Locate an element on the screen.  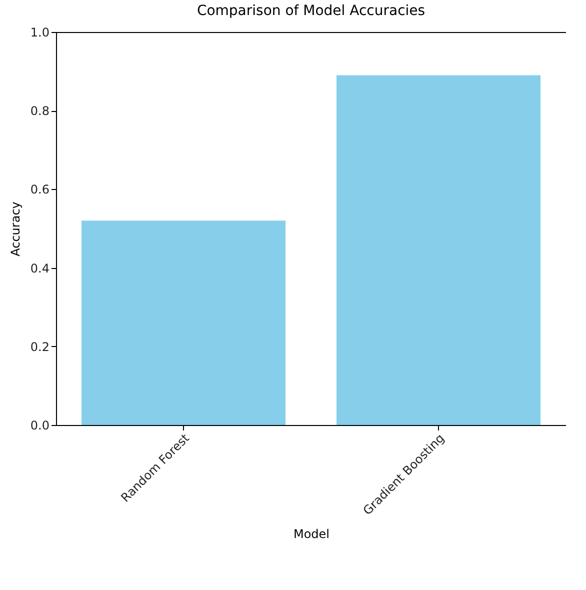
y-tick-label: 1.0 is located at coordinates (40, 33).